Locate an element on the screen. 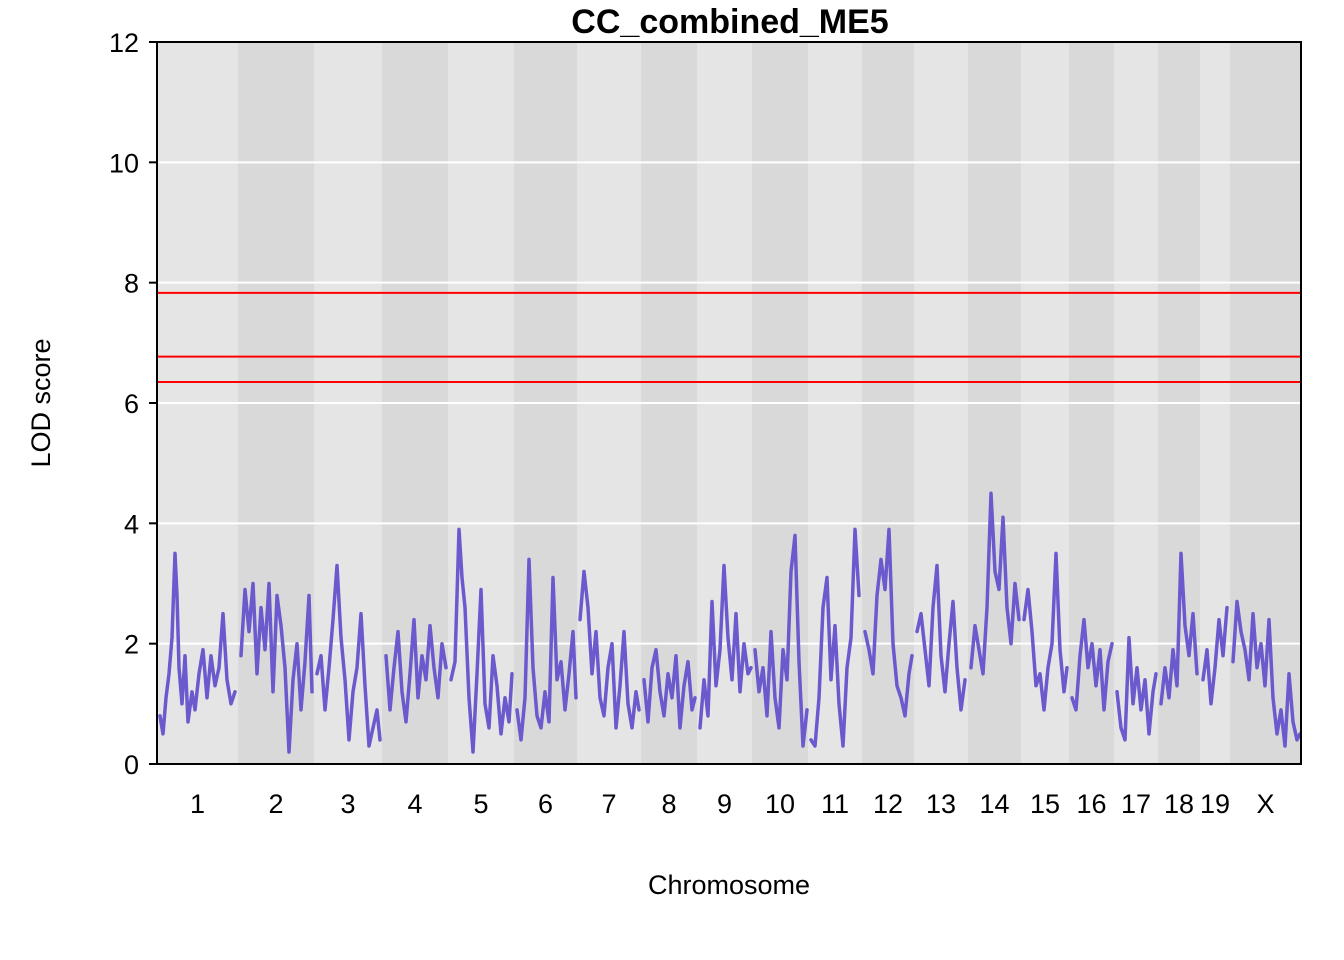  y-tick-label-4: 4 is located at coordinates (131, 524).